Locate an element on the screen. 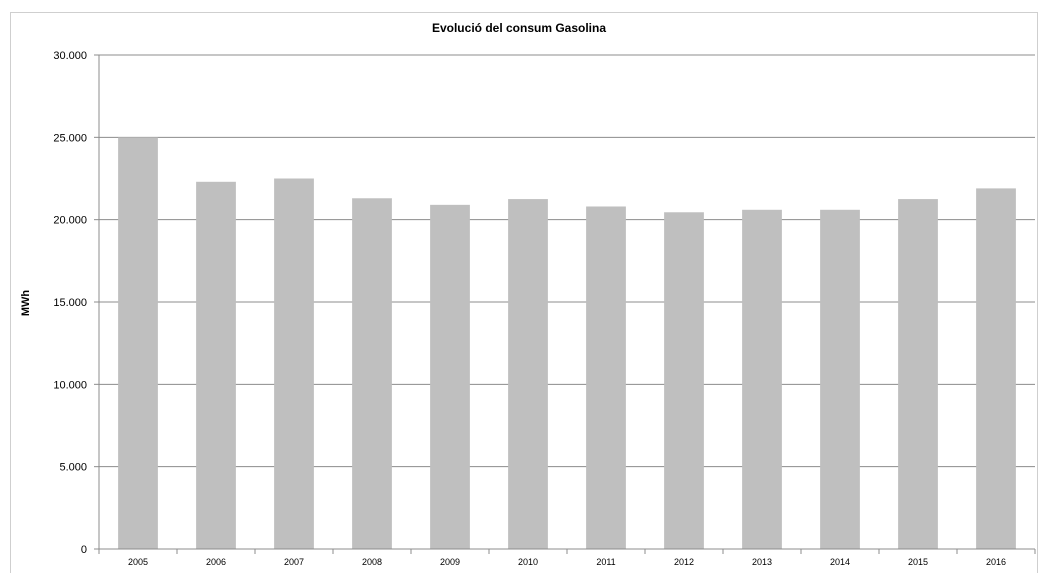 Image resolution: width=1038 pixels, height=574 pixels. x-tick-label: 2011 is located at coordinates (605, 562).